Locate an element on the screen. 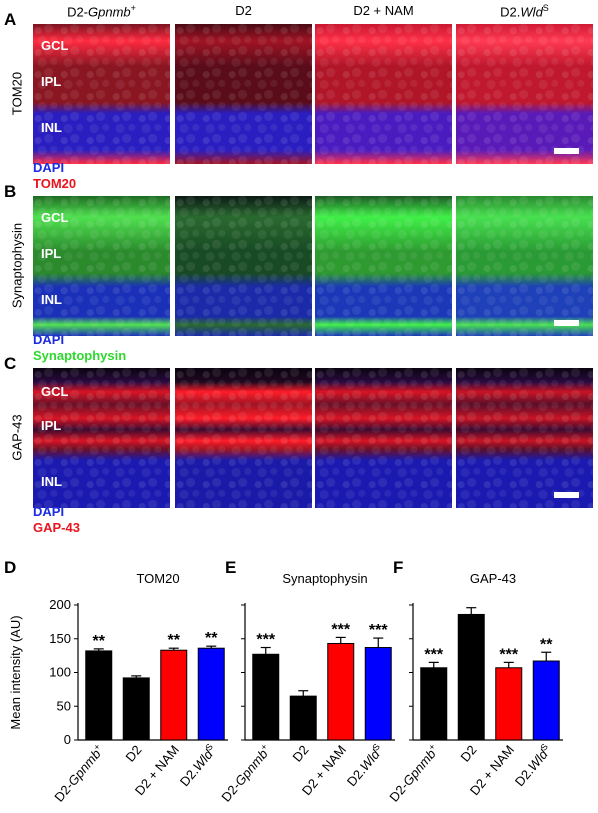 This screenshot has height=813, width=598. chart-title: TOM20 is located at coordinates (157, 578).